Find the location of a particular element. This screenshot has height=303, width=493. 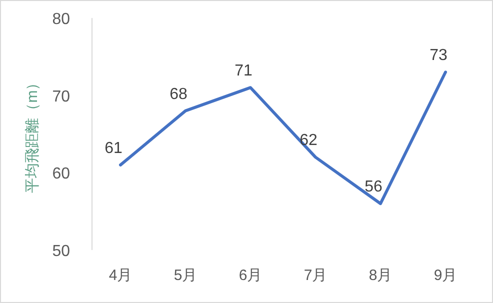

x-tick-label: 7月 is located at coordinates (316, 275).